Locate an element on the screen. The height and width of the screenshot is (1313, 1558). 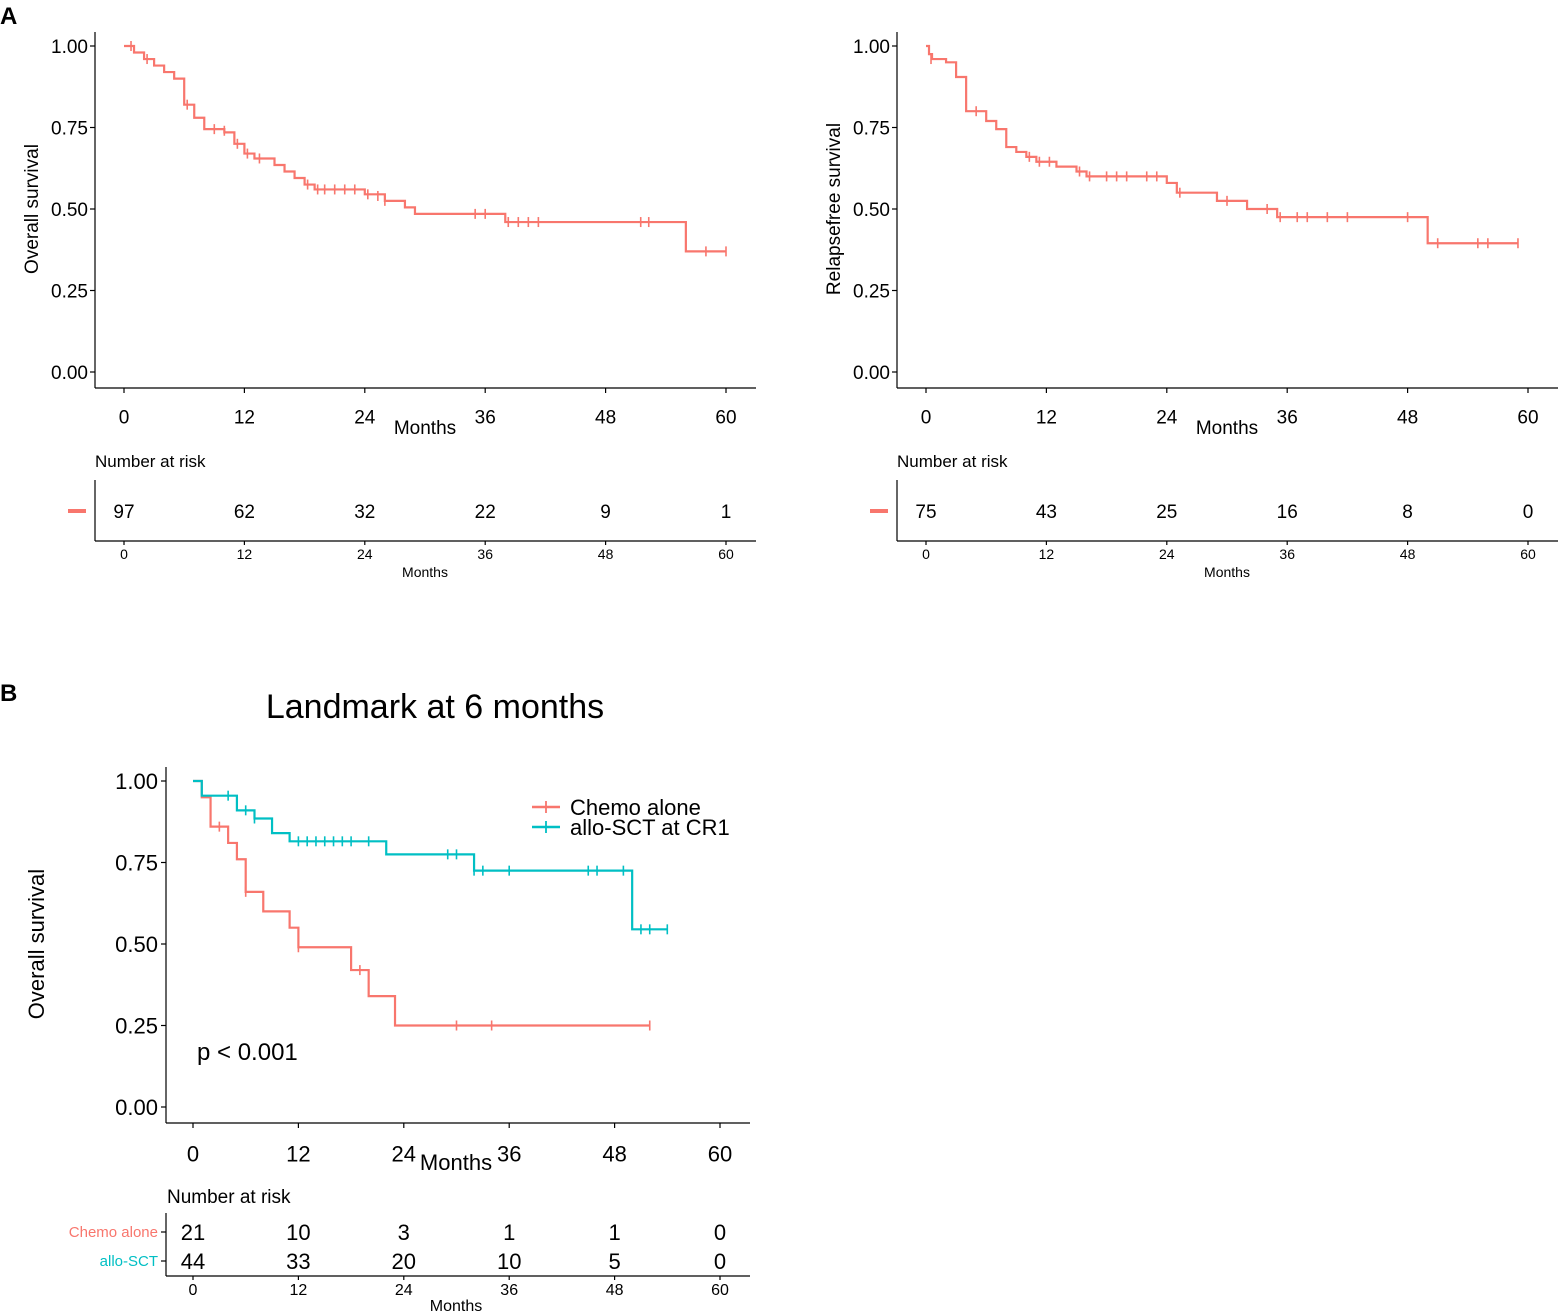
risk-value: 75 is located at coordinates (925, 512).